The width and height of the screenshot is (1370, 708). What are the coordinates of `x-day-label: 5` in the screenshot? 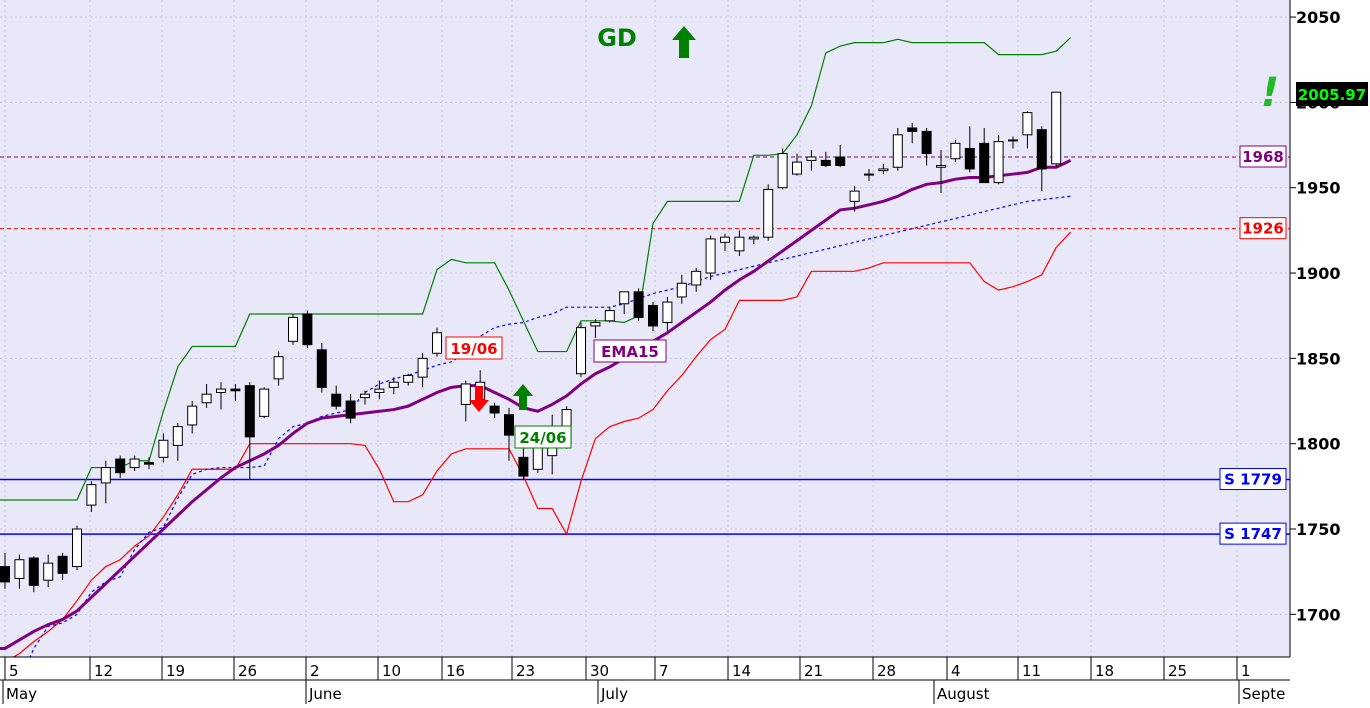 It's located at (14, 671).